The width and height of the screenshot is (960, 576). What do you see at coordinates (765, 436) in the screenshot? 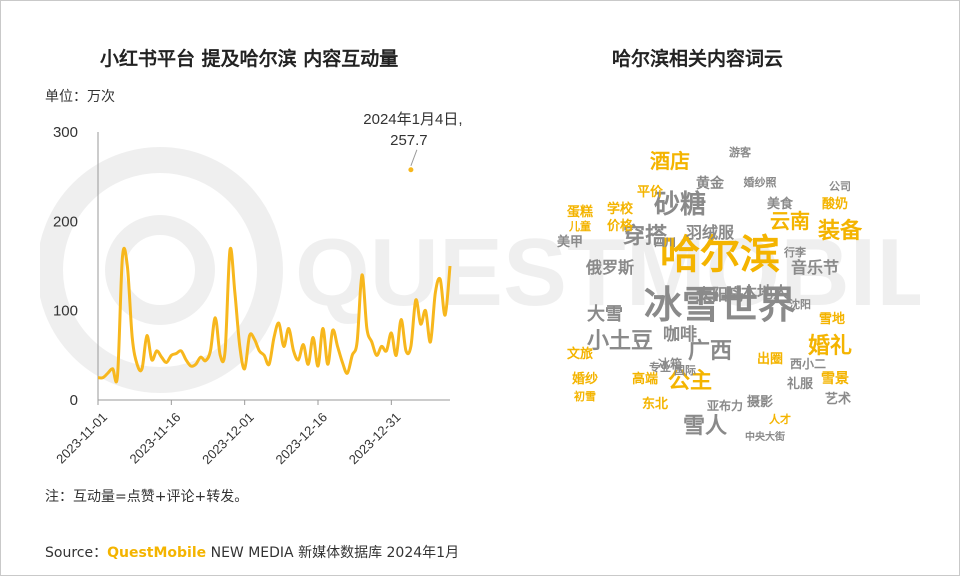
I see `cloud-word: 中央大街` at bounding box center [765, 436].